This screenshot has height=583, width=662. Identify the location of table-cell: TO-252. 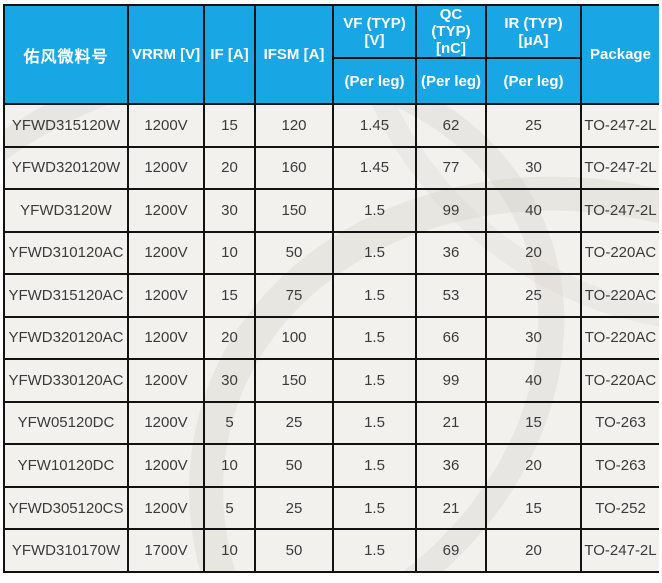
(619, 508).